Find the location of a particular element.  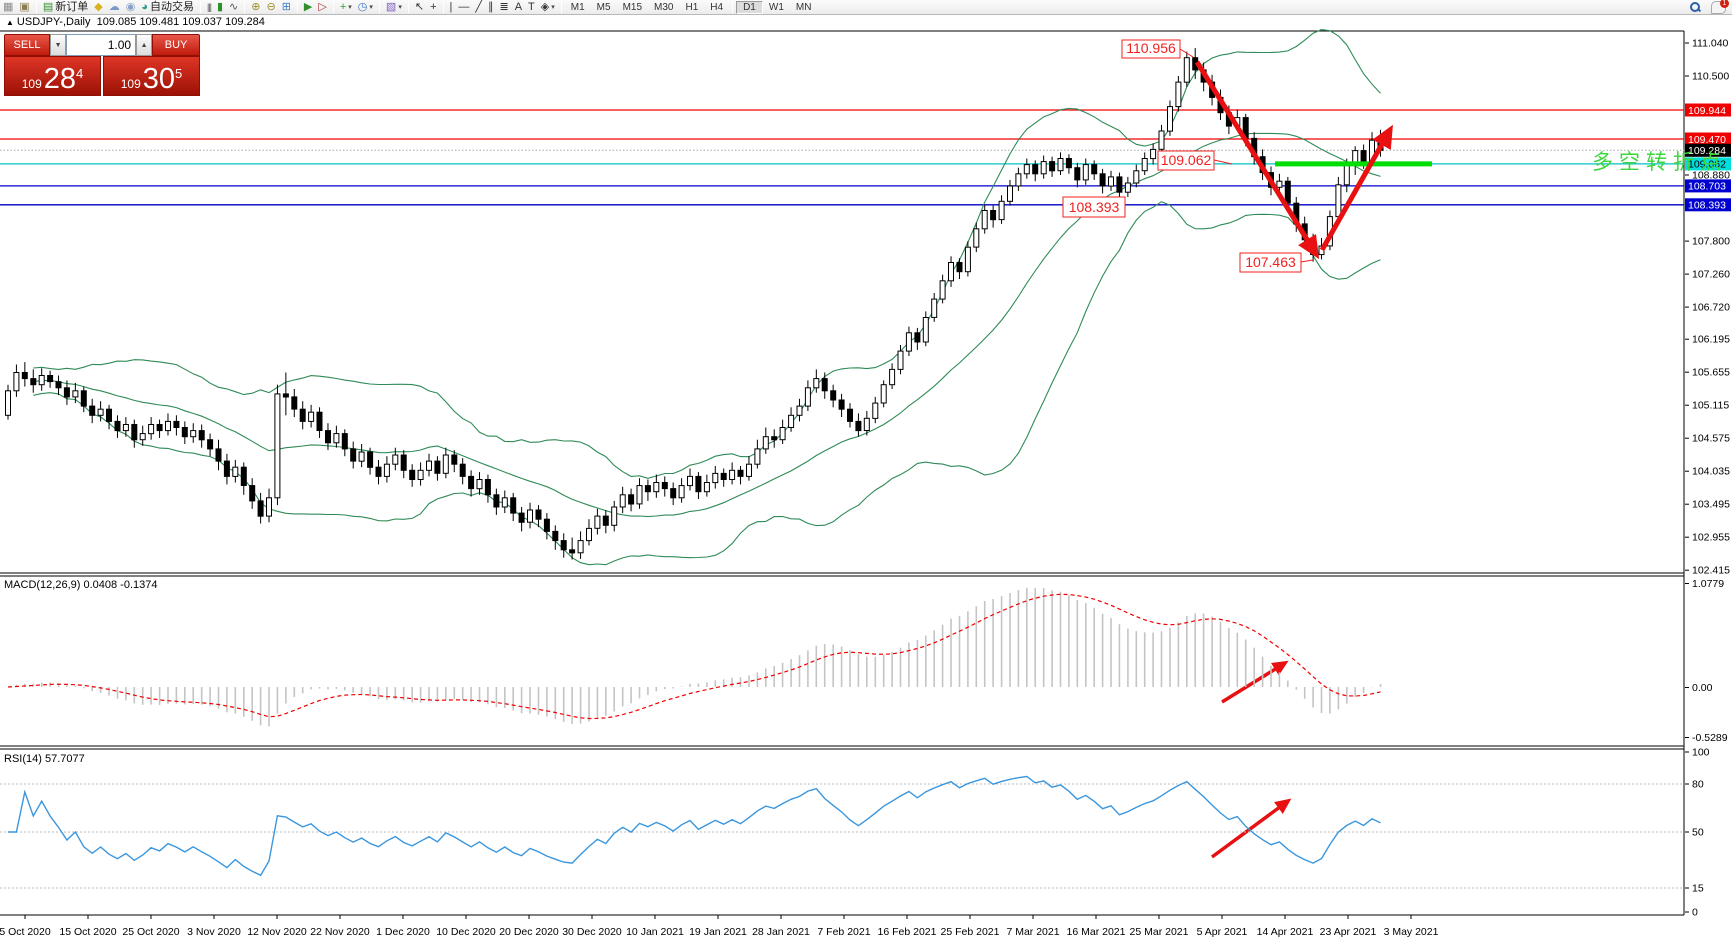

periods-button: ◷ ▾ is located at coordinates (365, 7).